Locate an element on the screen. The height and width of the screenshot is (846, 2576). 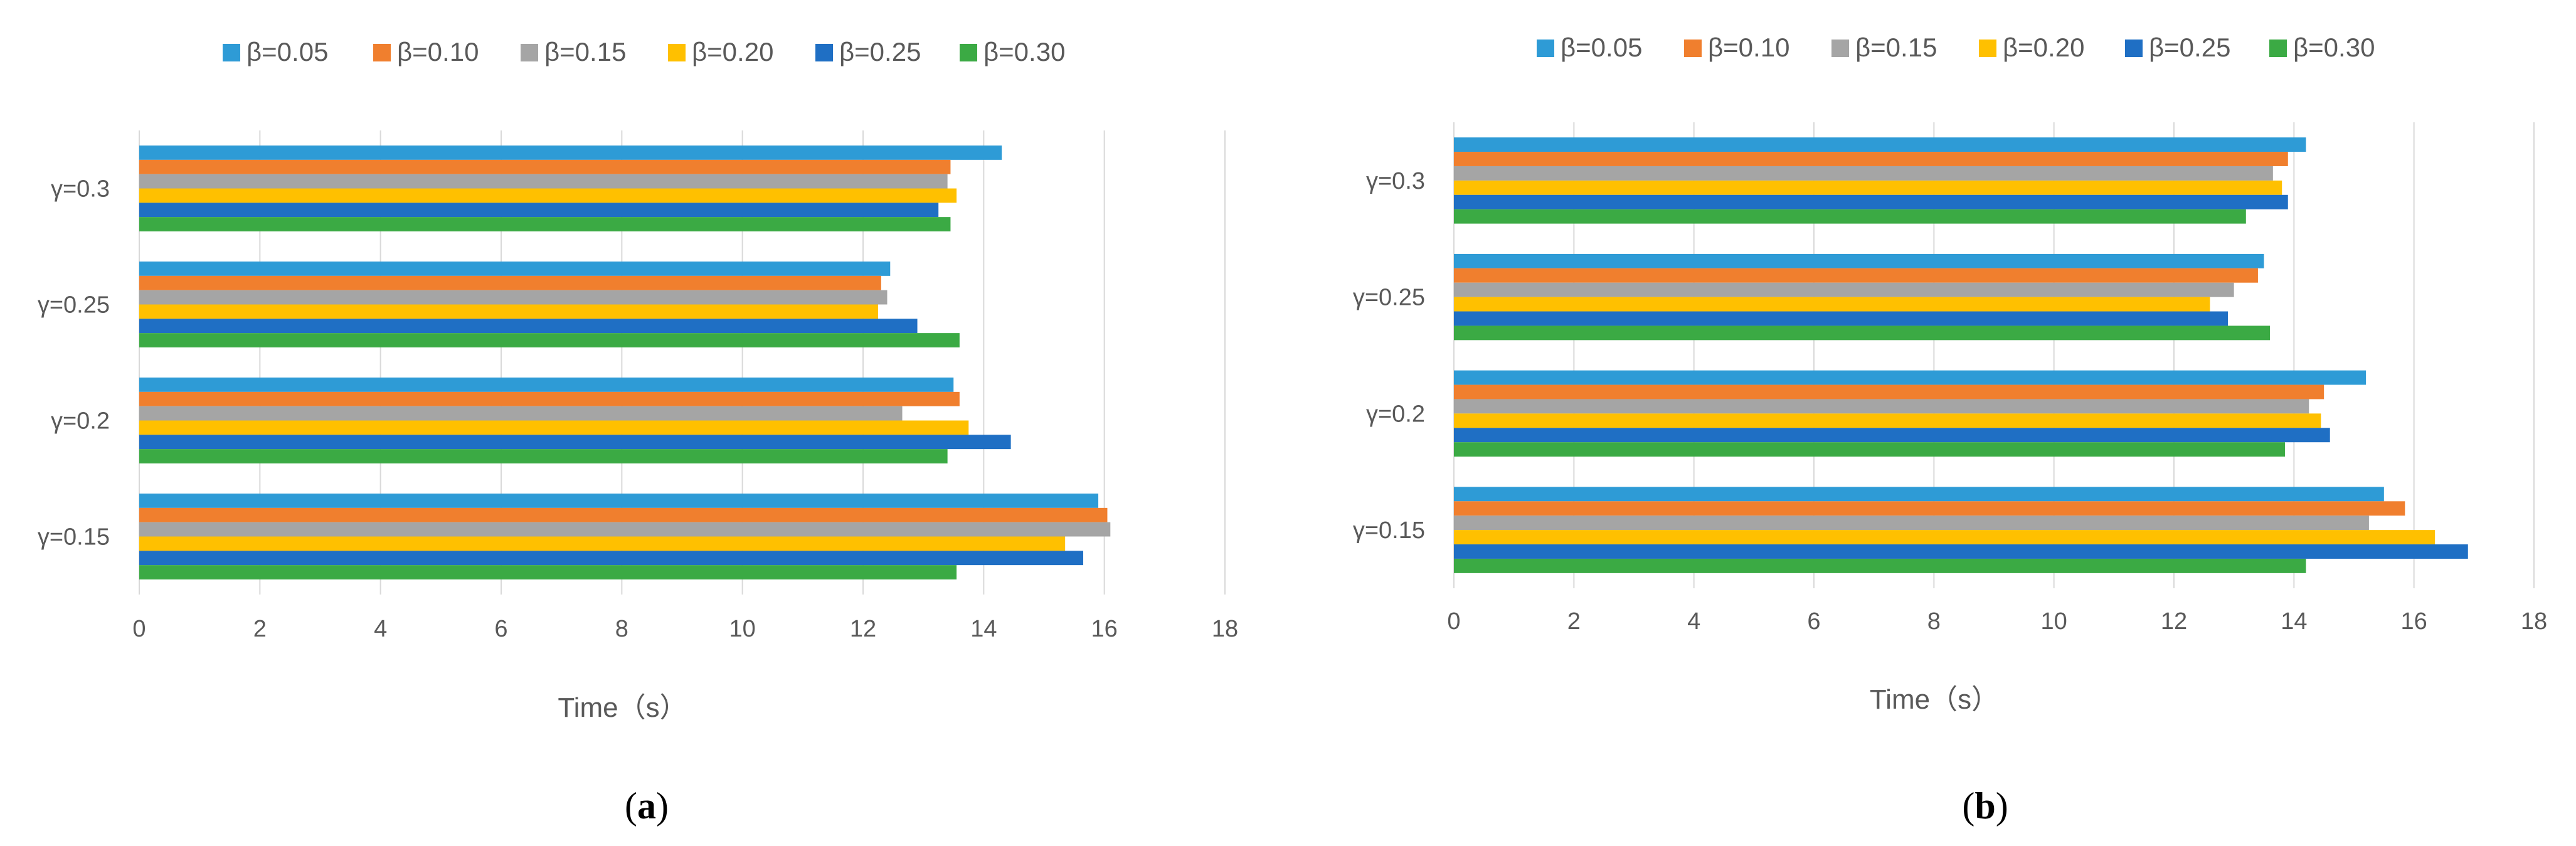
panel-label: (b) is located at coordinates (1985, 806).